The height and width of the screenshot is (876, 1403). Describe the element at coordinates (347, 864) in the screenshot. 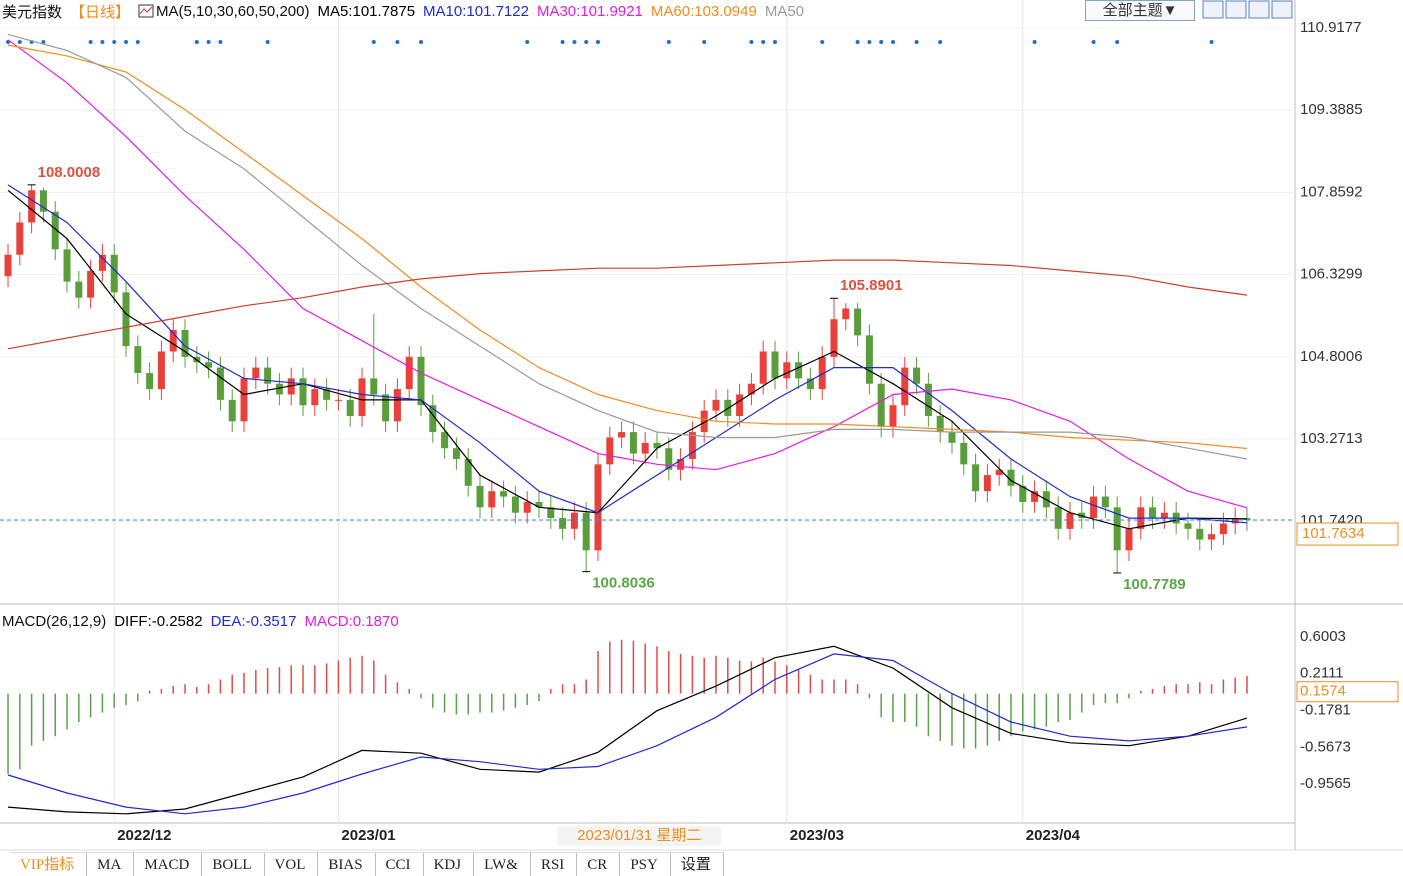

I see `tab: BIAS` at that location.